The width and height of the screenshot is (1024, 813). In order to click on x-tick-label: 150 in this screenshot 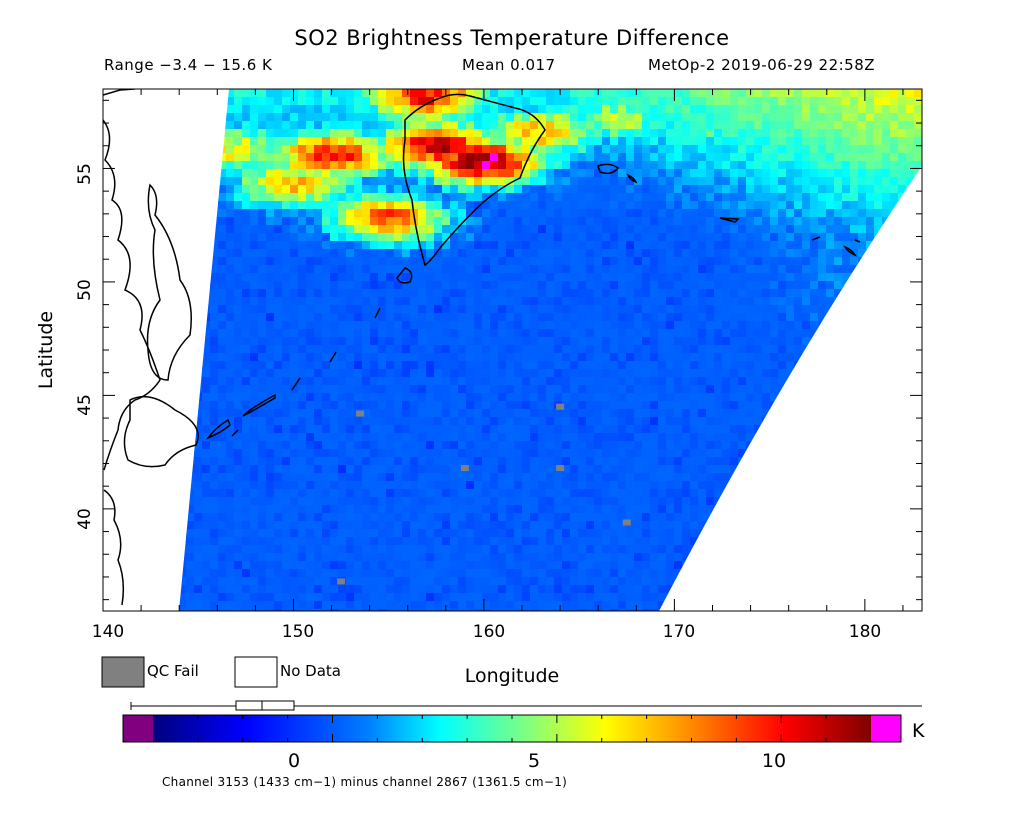, I will do `click(298, 632)`.